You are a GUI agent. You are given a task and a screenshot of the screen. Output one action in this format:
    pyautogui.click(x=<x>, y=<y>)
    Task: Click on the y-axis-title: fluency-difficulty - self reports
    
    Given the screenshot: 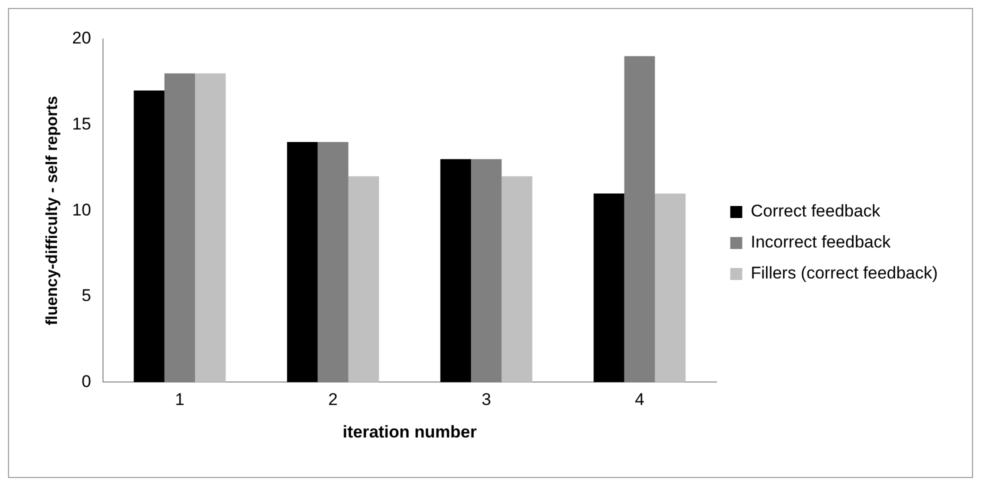 What is the action you would take?
    pyautogui.click(x=53, y=211)
    